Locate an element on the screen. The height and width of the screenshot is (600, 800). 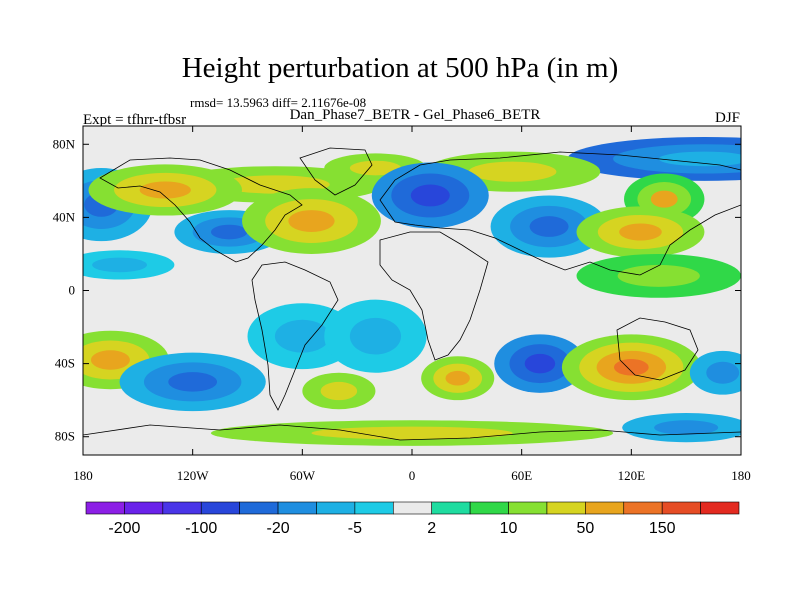
x-tick-label: 60W is located at coordinates (303, 475).